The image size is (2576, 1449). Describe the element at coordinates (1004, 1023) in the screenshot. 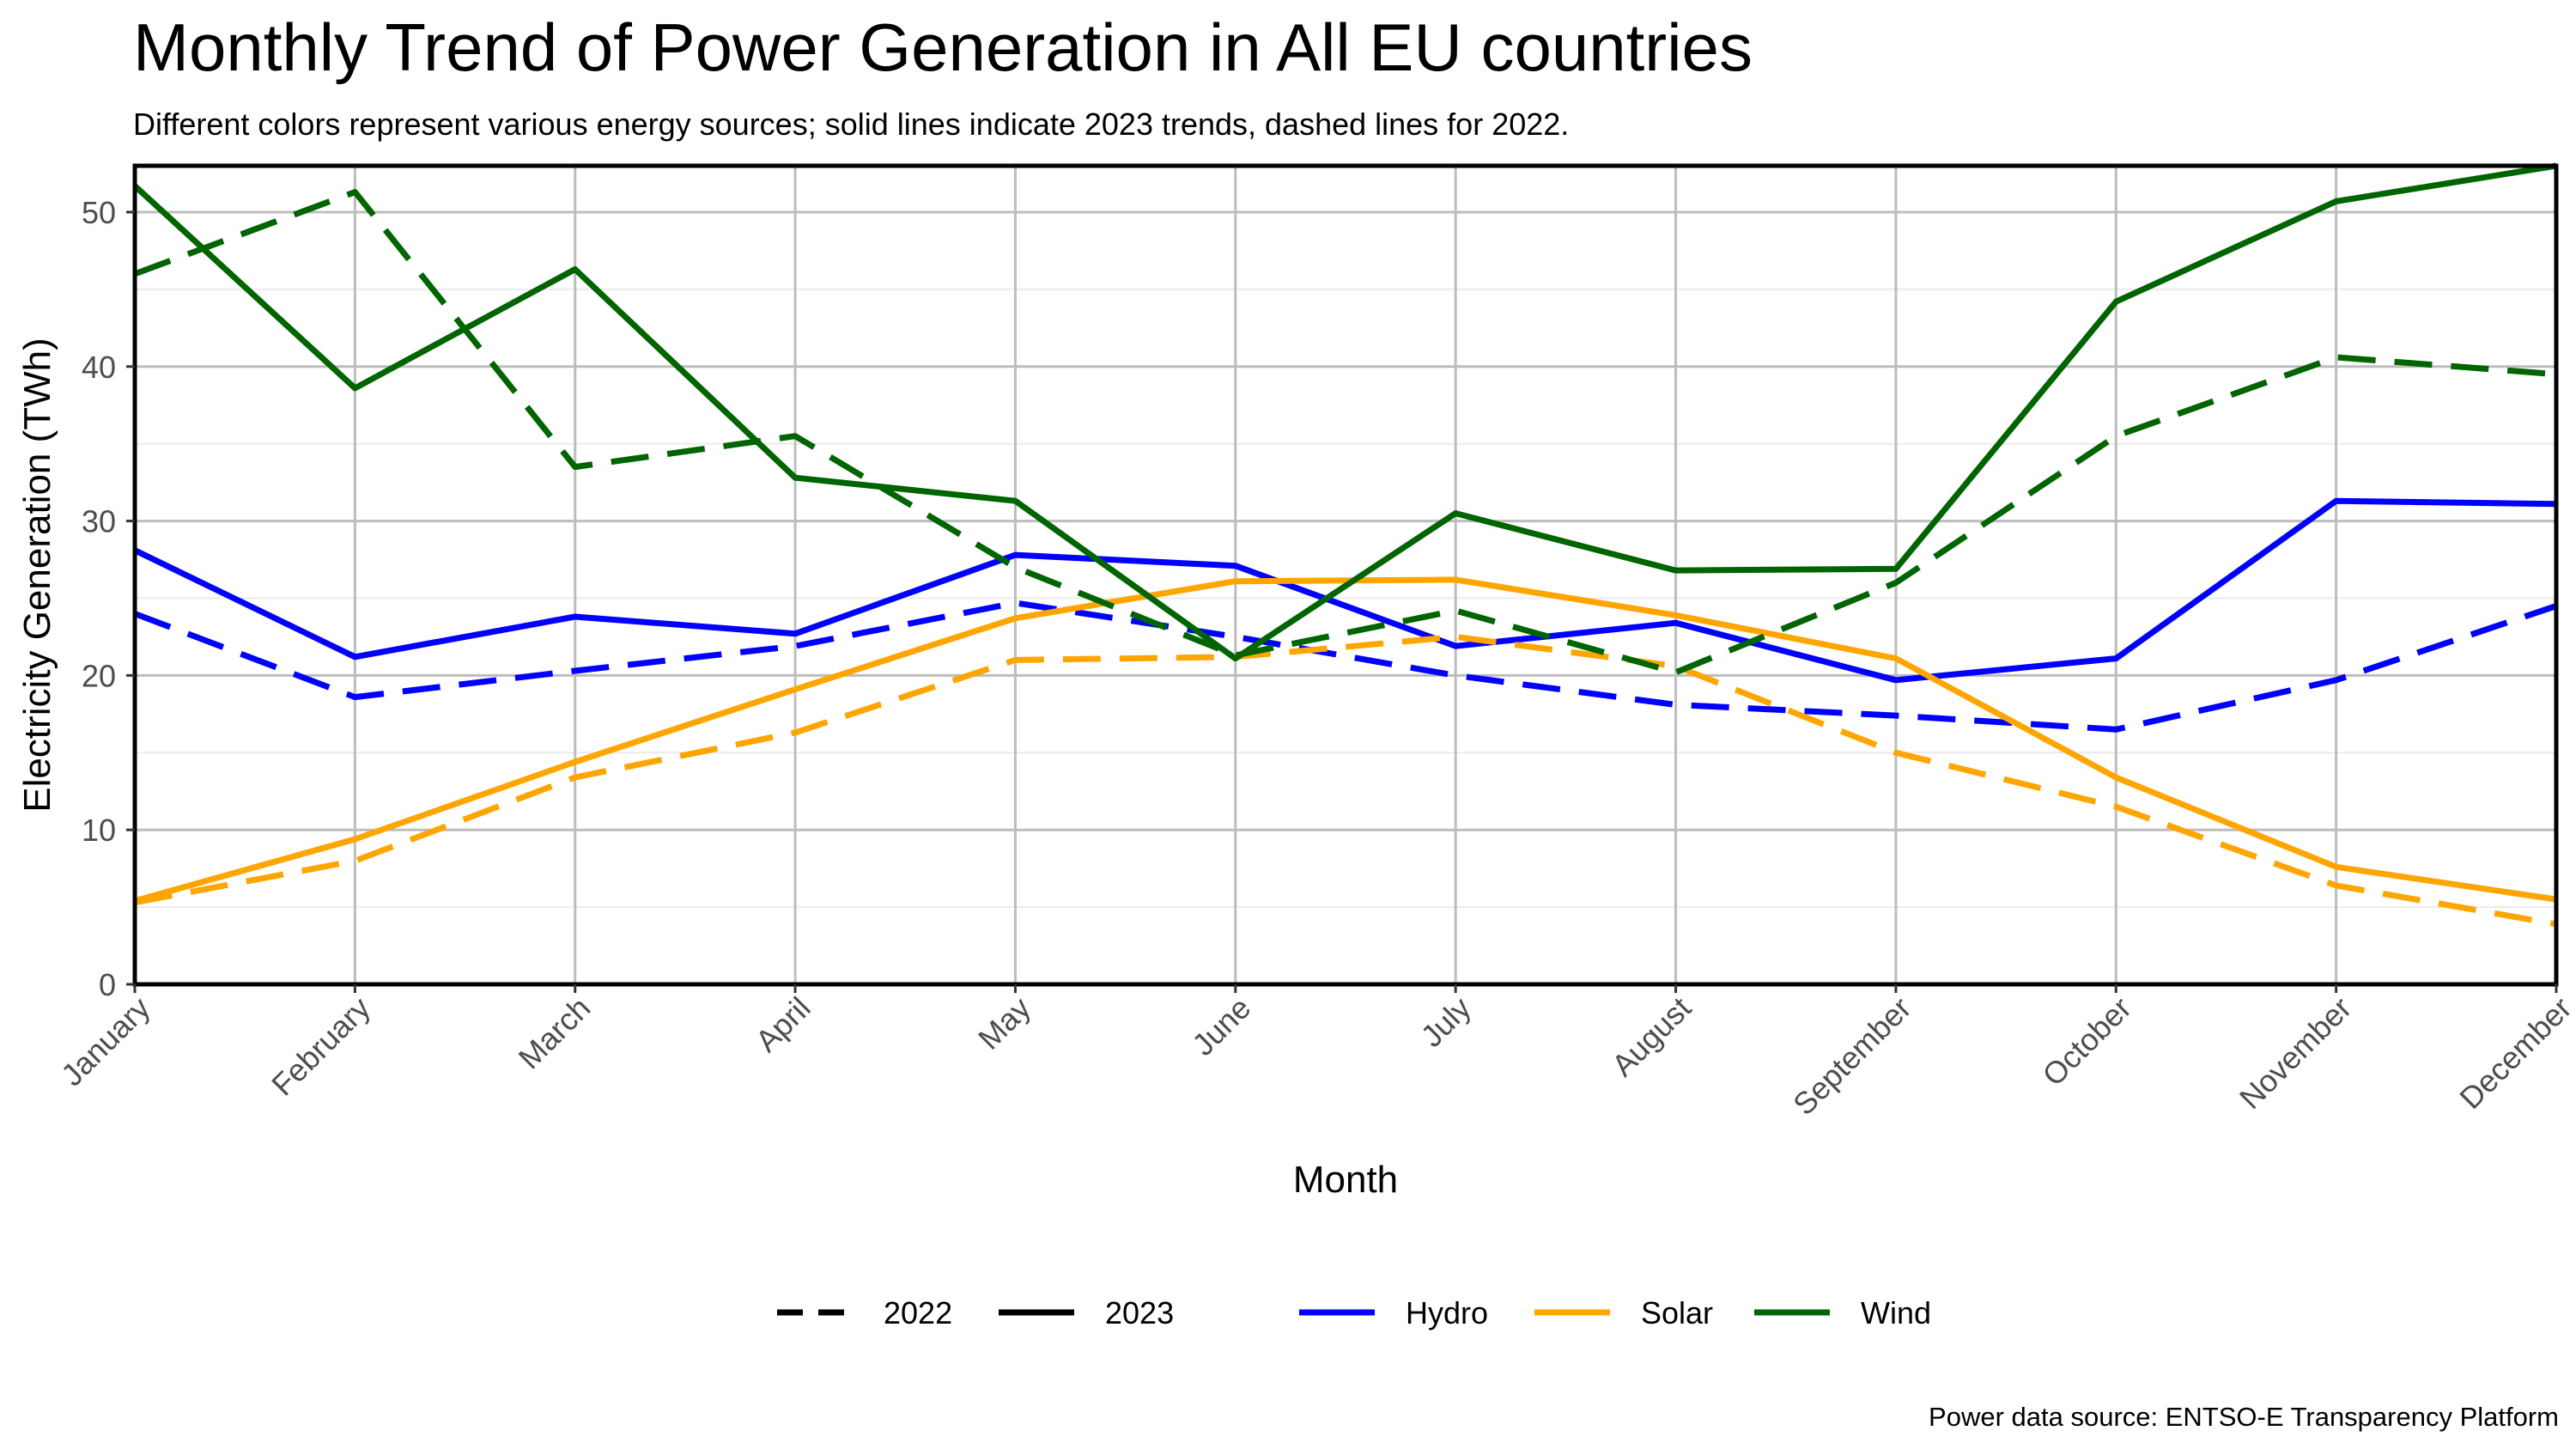

I see `x-tick-label: May` at that location.